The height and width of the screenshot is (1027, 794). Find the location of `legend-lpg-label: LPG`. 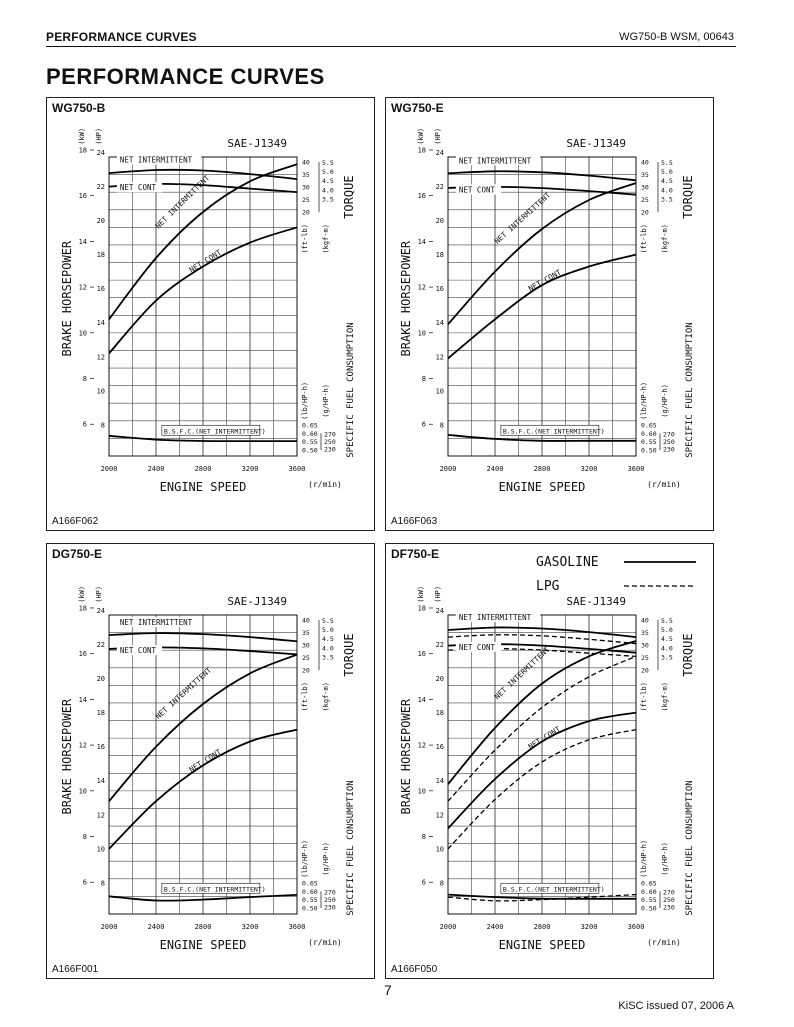

legend-lpg-label: LPG is located at coordinates (548, 586).